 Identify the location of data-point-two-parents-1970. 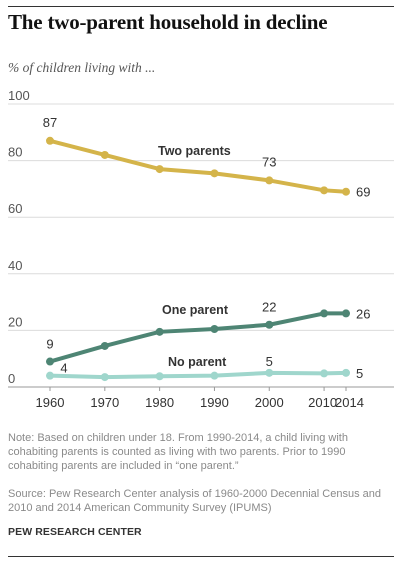
(104, 154).